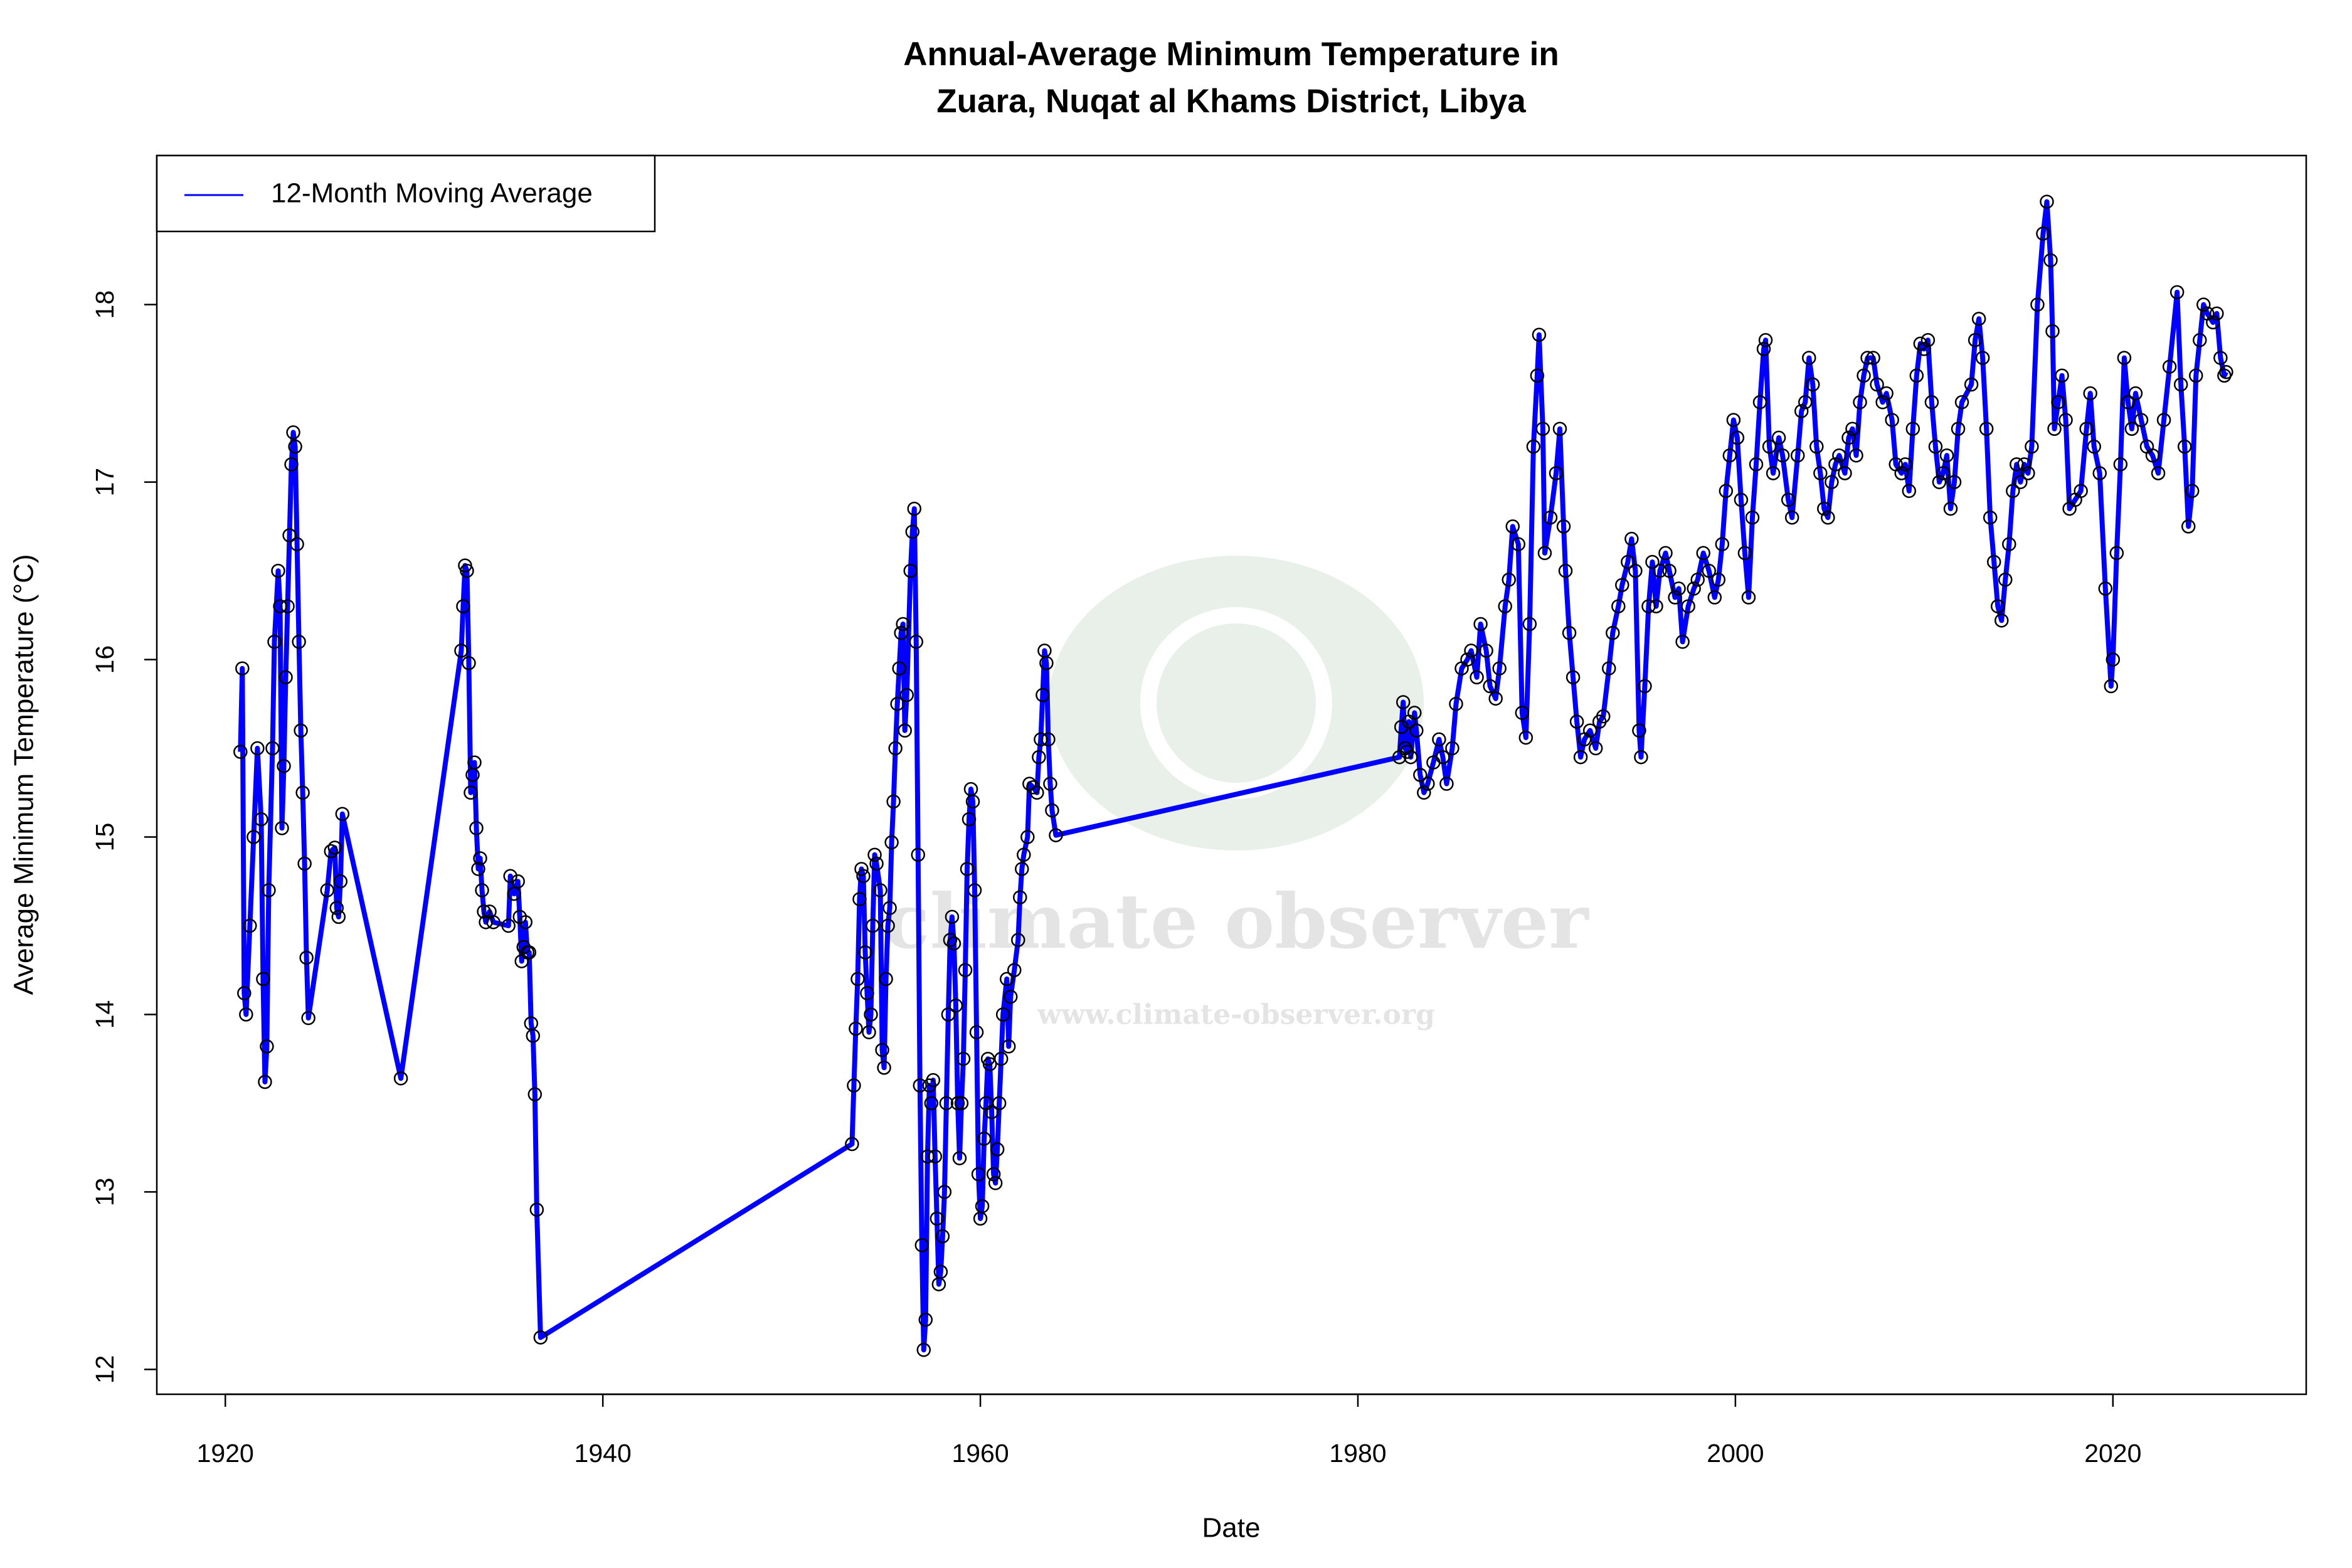 The width and height of the screenshot is (2352, 1568). Describe the element at coordinates (603, 1453) in the screenshot. I see `x-tick-label: 1940` at that location.